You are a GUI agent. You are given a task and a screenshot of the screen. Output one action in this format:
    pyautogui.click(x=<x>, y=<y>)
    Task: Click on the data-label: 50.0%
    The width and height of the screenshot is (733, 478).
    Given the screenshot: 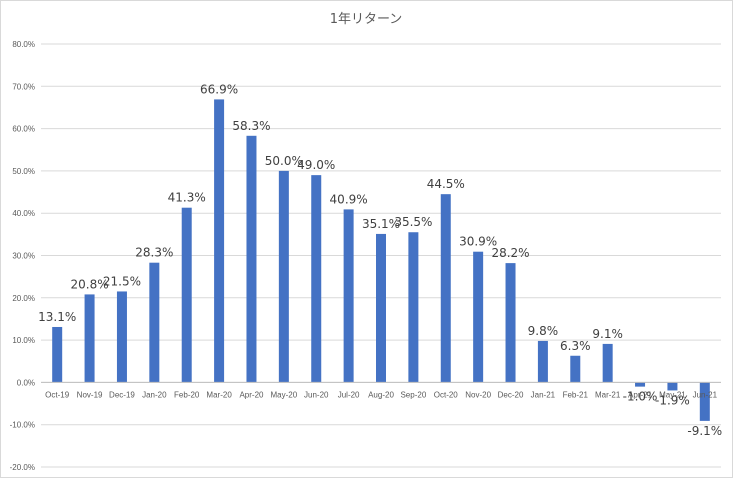 What is the action you would take?
    pyautogui.click(x=284, y=161)
    